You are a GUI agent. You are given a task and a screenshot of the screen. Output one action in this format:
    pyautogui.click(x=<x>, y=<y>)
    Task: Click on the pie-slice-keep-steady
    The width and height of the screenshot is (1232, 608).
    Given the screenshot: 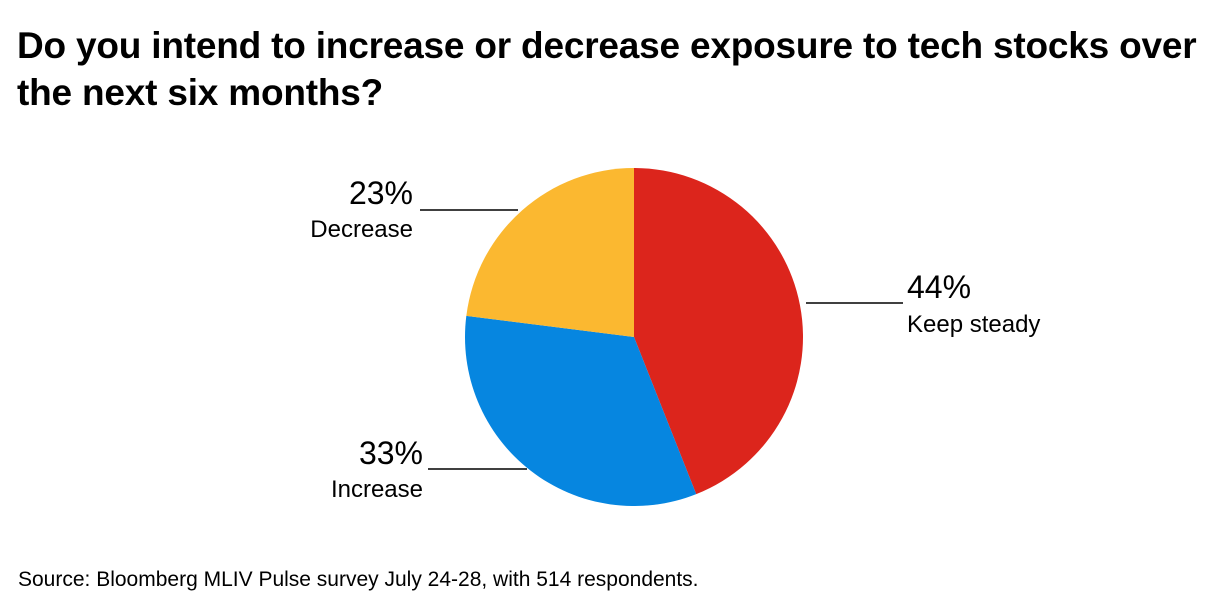 What is the action you would take?
    pyautogui.click(x=718, y=331)
    